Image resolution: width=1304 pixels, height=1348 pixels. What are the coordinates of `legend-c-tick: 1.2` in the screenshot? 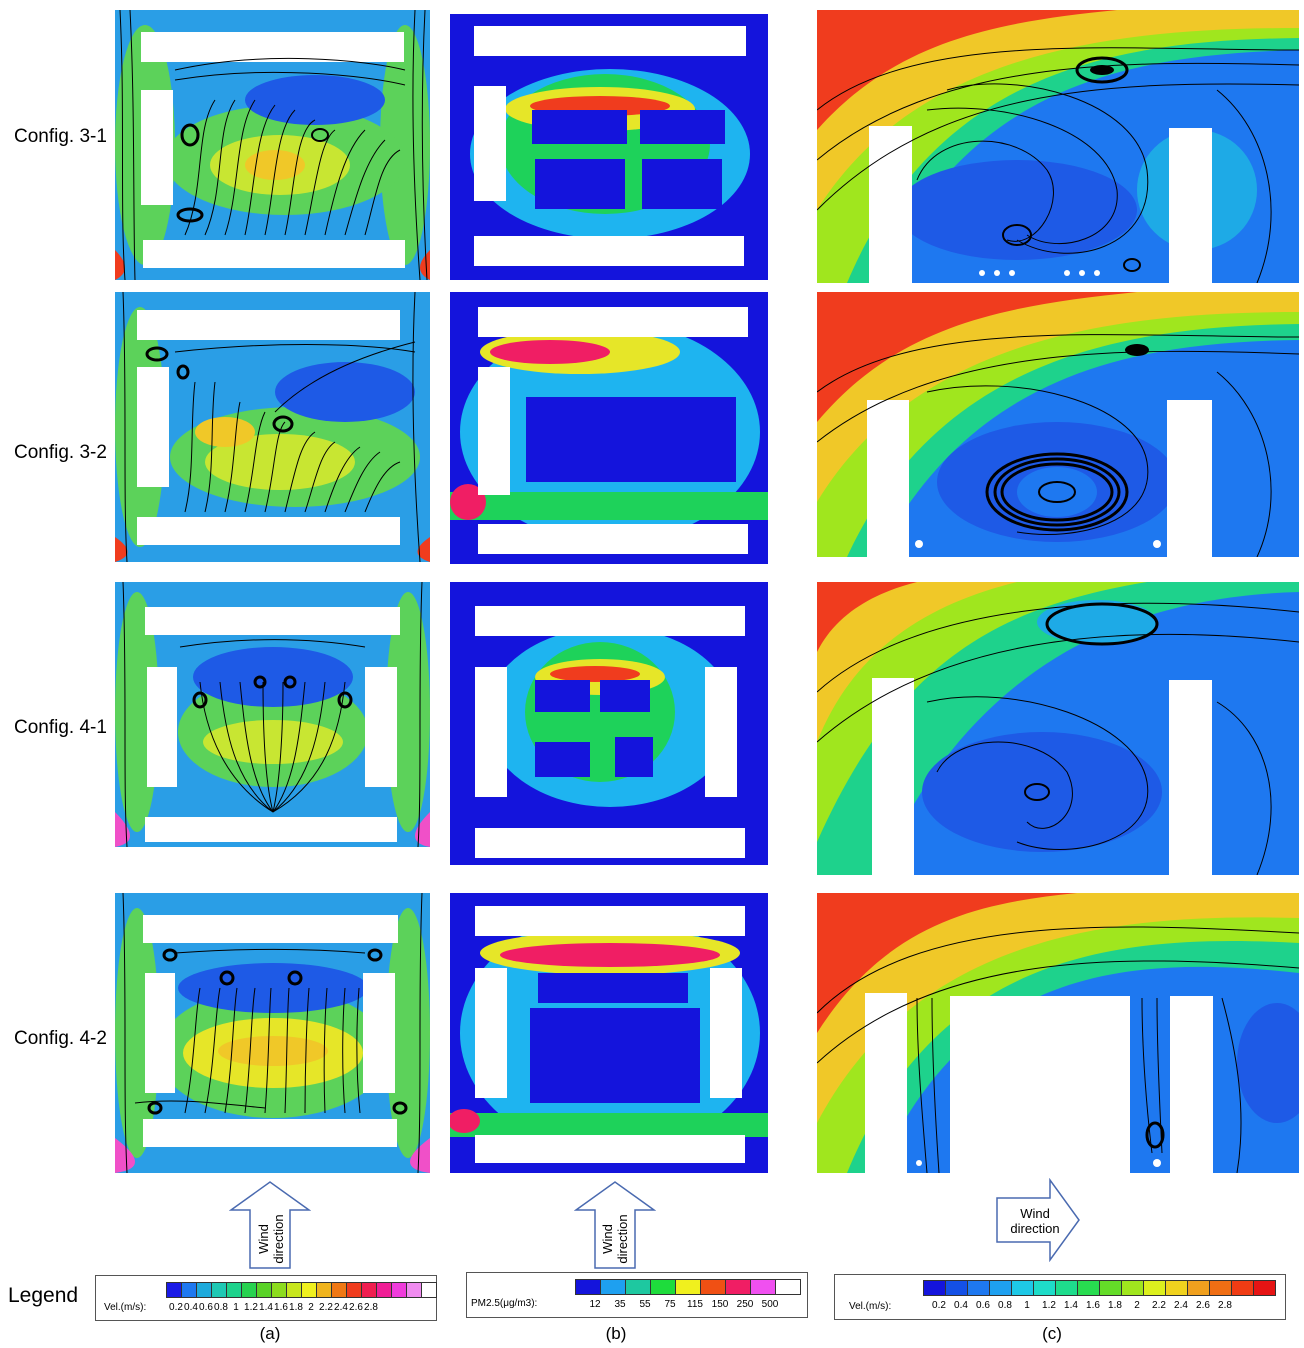 It's located at (1049, 1305).